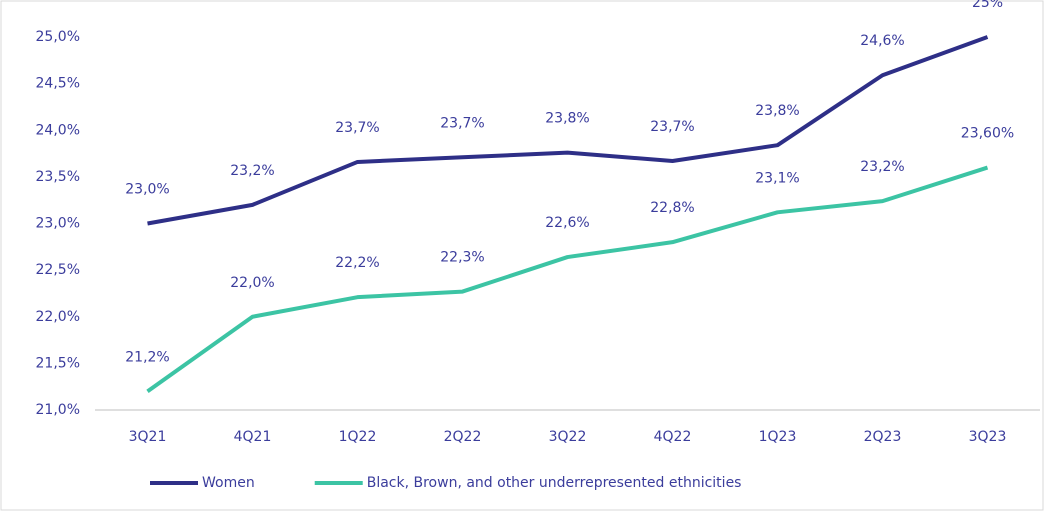 This screenshot has width=1045, height=512. What do you see at coordinates (252, 283) in the screenshot?
I see `data-label: 22,0%` at bounding box center [252, 283].